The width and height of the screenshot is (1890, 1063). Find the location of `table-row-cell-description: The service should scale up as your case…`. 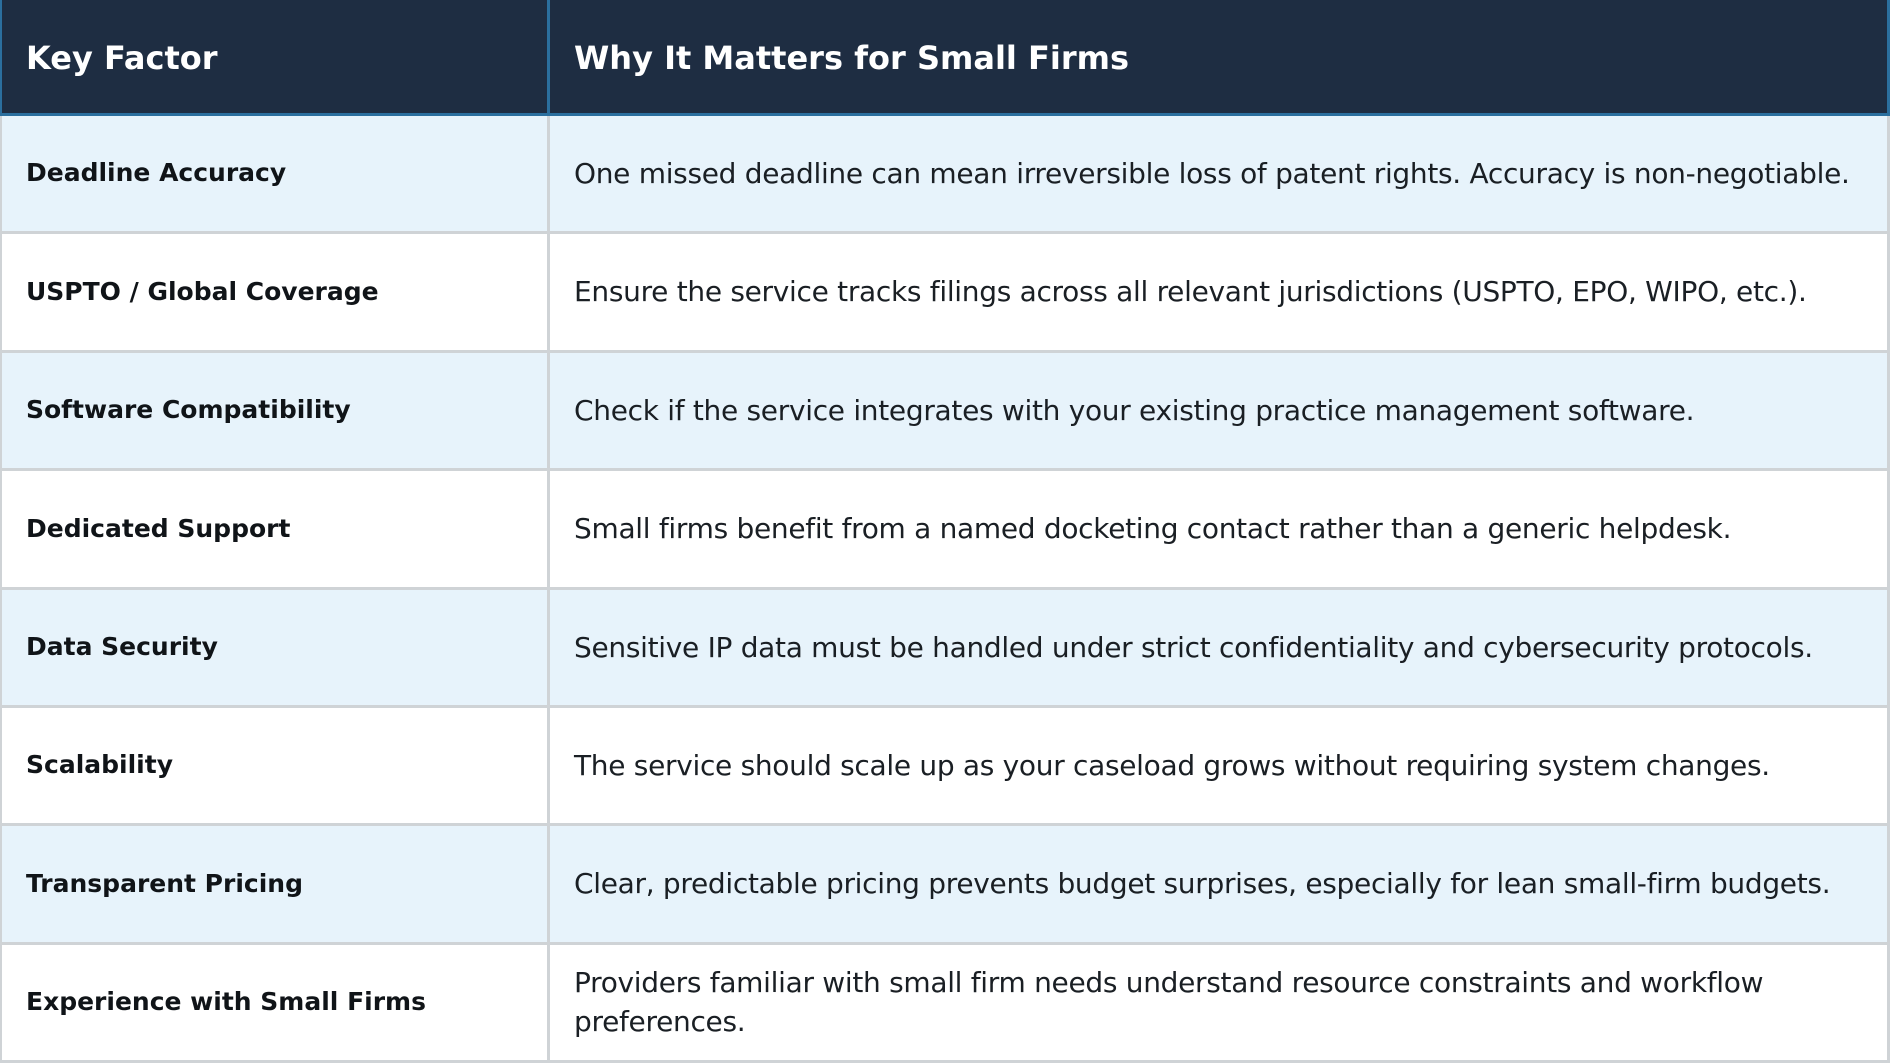

table-row-cell-description: The service should scale up as your case… is located at coordinates (1220, 767).